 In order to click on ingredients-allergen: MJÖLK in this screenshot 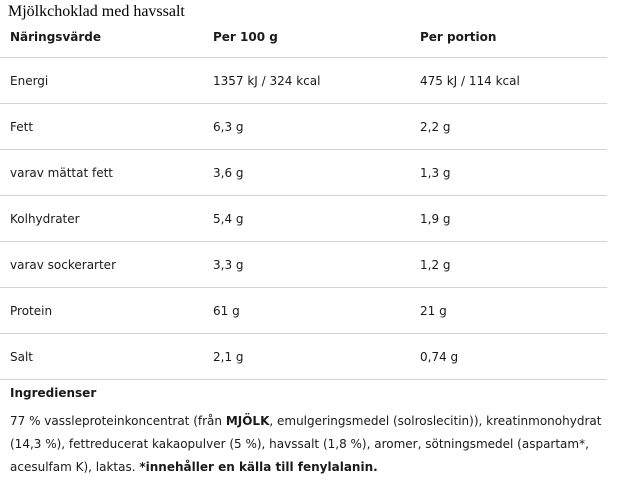, I will do `click(247, 421)`.